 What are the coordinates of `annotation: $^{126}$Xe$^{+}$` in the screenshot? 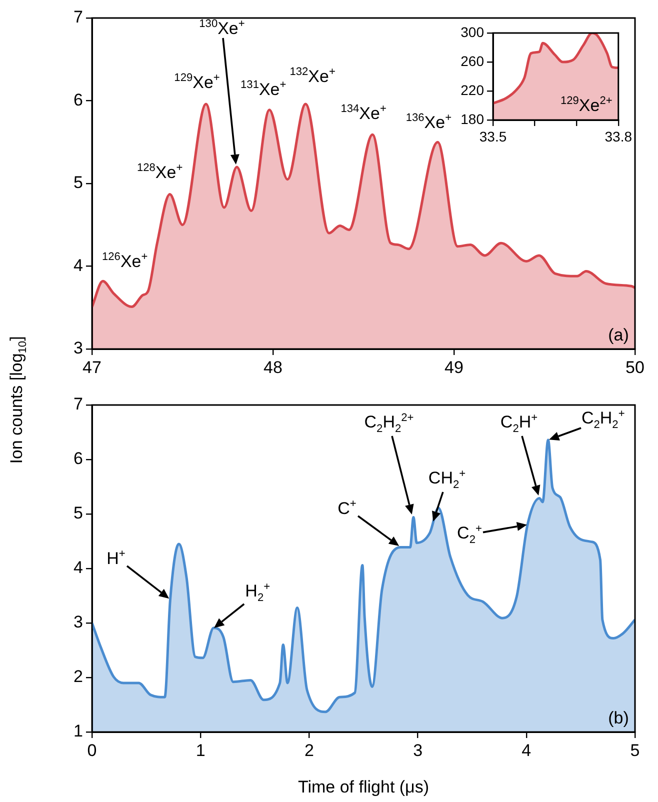 It's located at (125, 261).